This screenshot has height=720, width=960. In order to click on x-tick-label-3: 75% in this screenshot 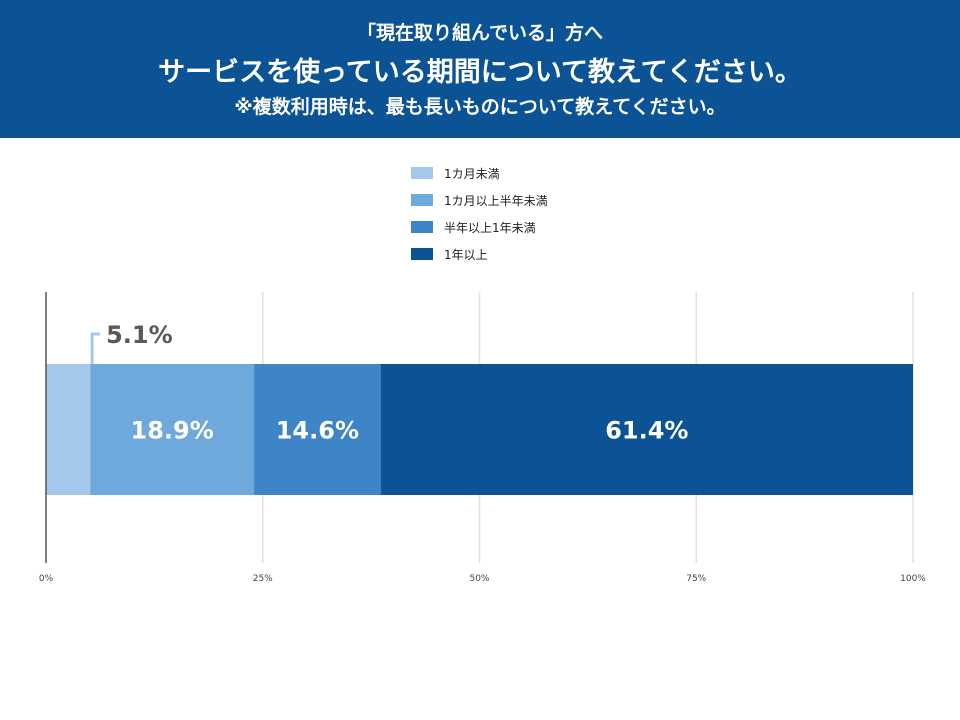, I will do `click(696, 579)`.